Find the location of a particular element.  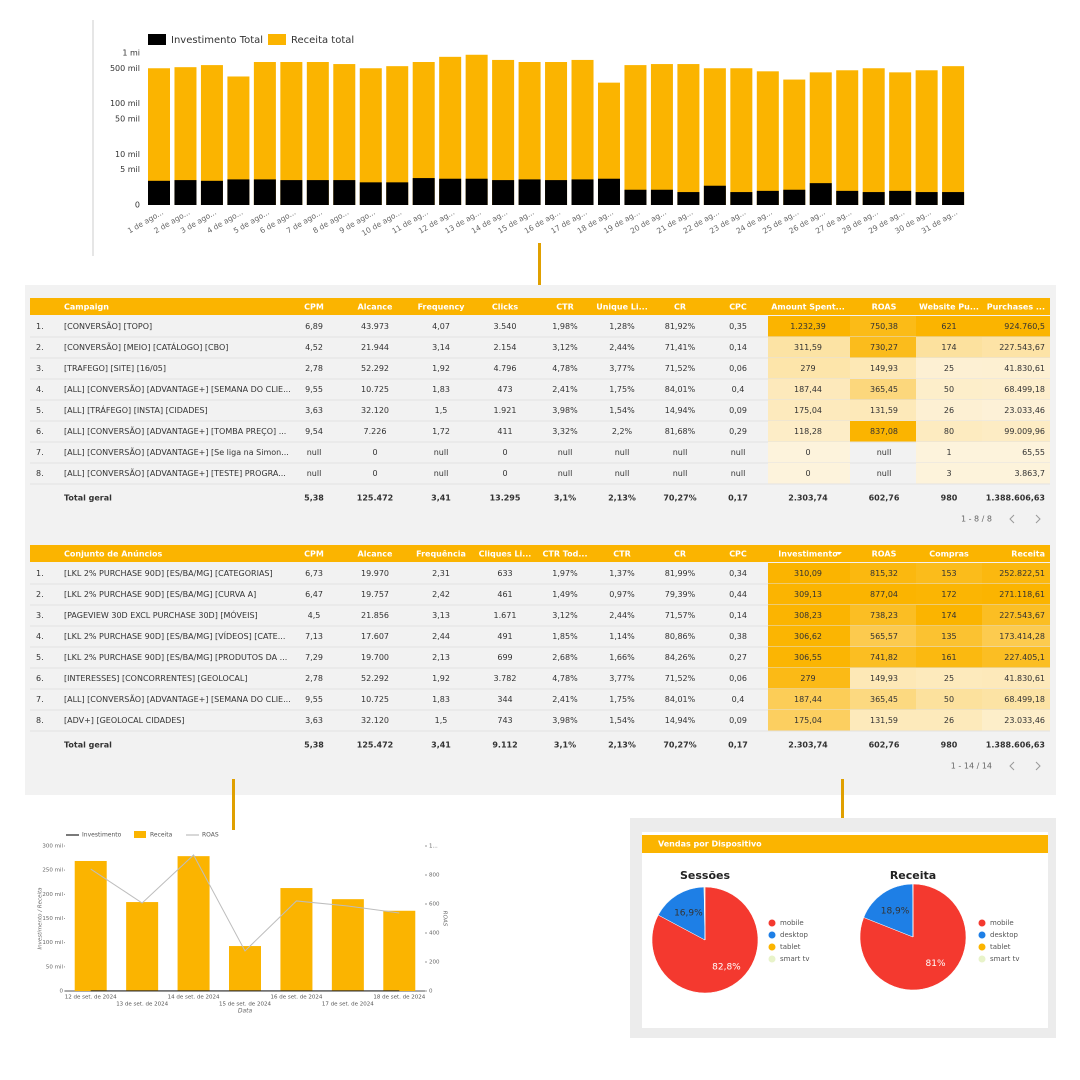

total-cell: 0,17 is located at coordinates (738, 498).